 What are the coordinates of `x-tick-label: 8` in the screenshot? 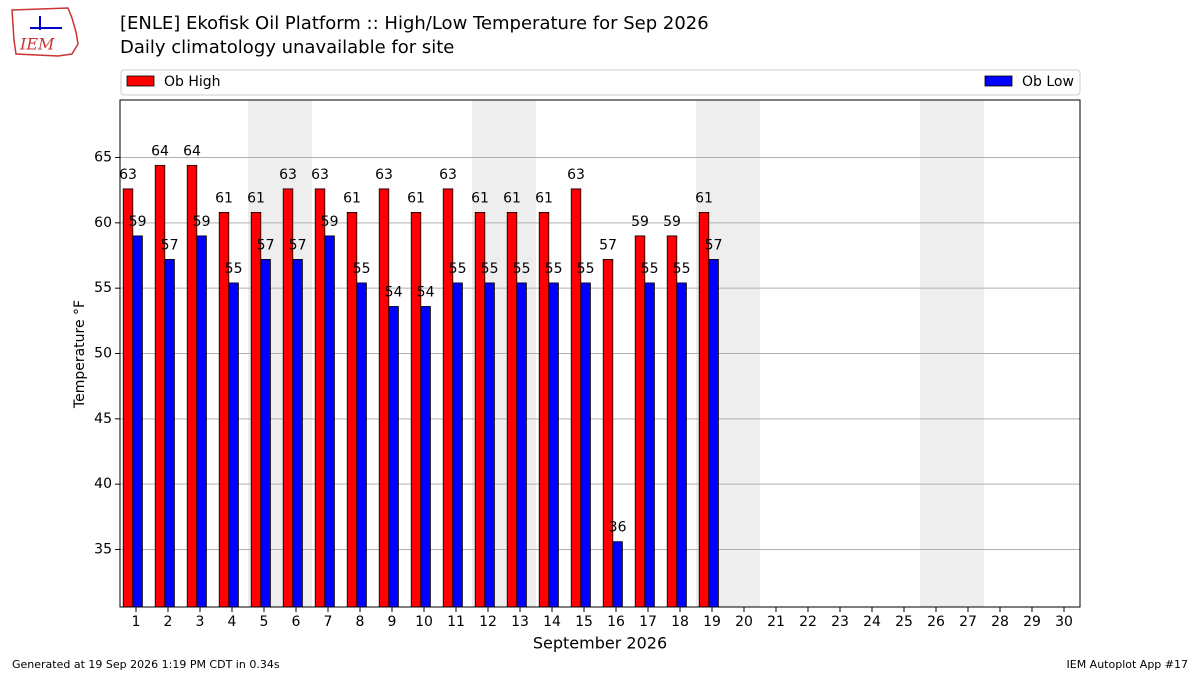 It's located at (360, 622).